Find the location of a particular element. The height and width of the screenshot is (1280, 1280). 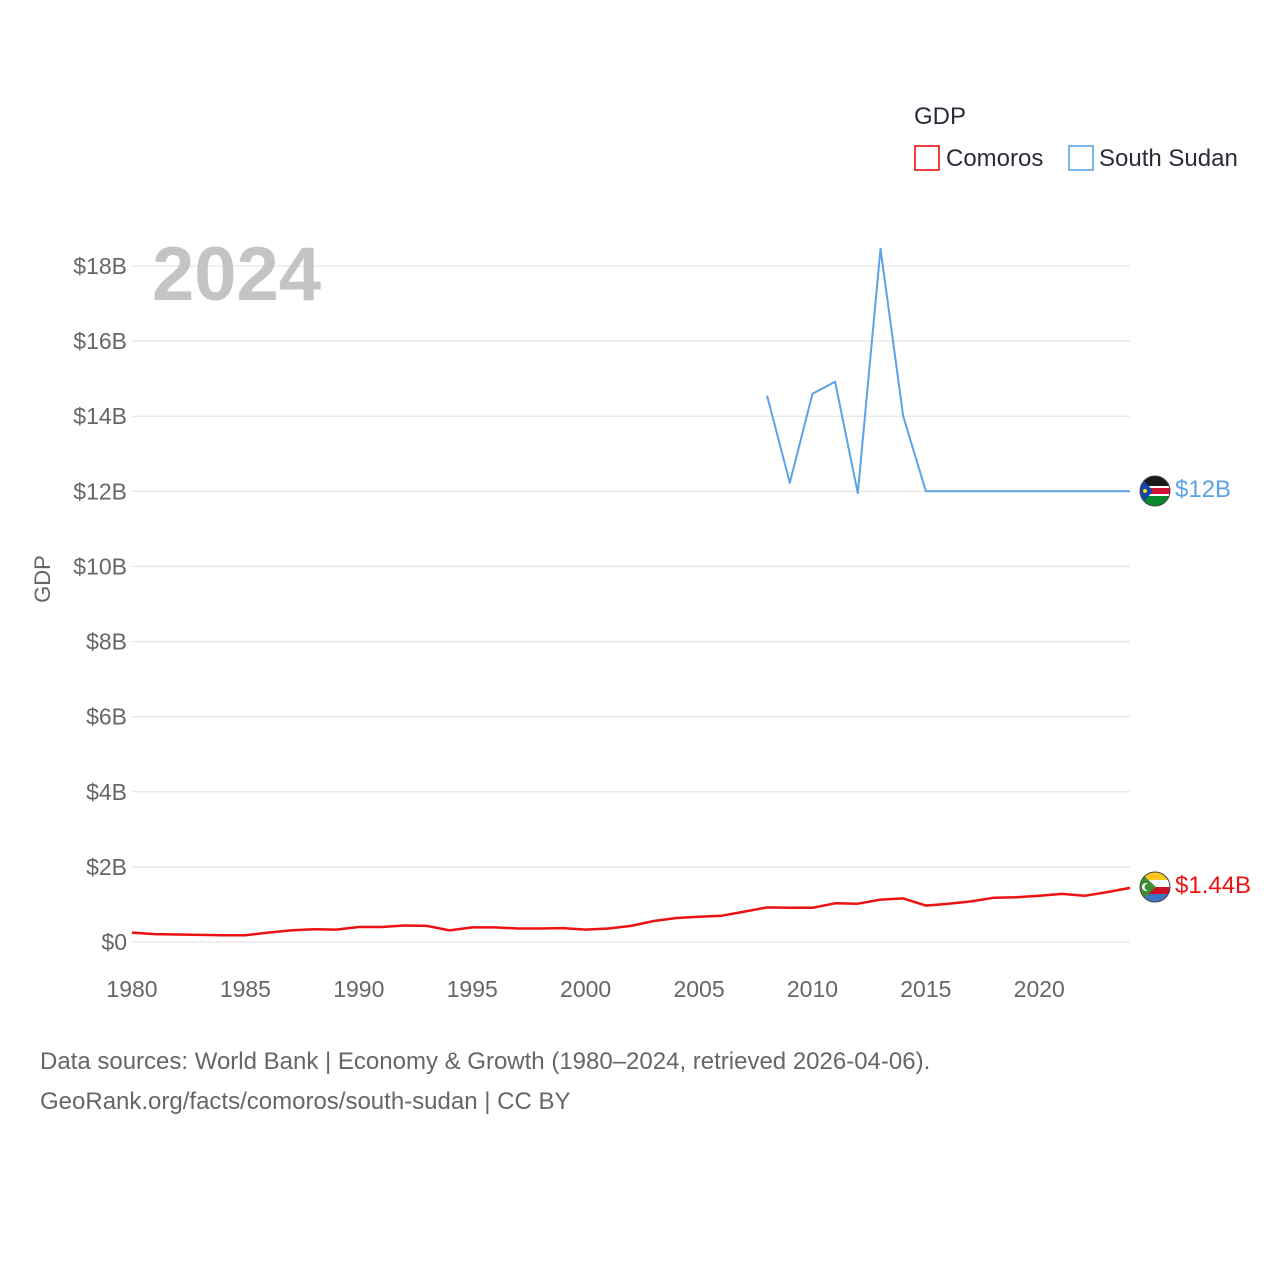

south-sudan-end-marker: $12B is located at coordinates (1185, 491).